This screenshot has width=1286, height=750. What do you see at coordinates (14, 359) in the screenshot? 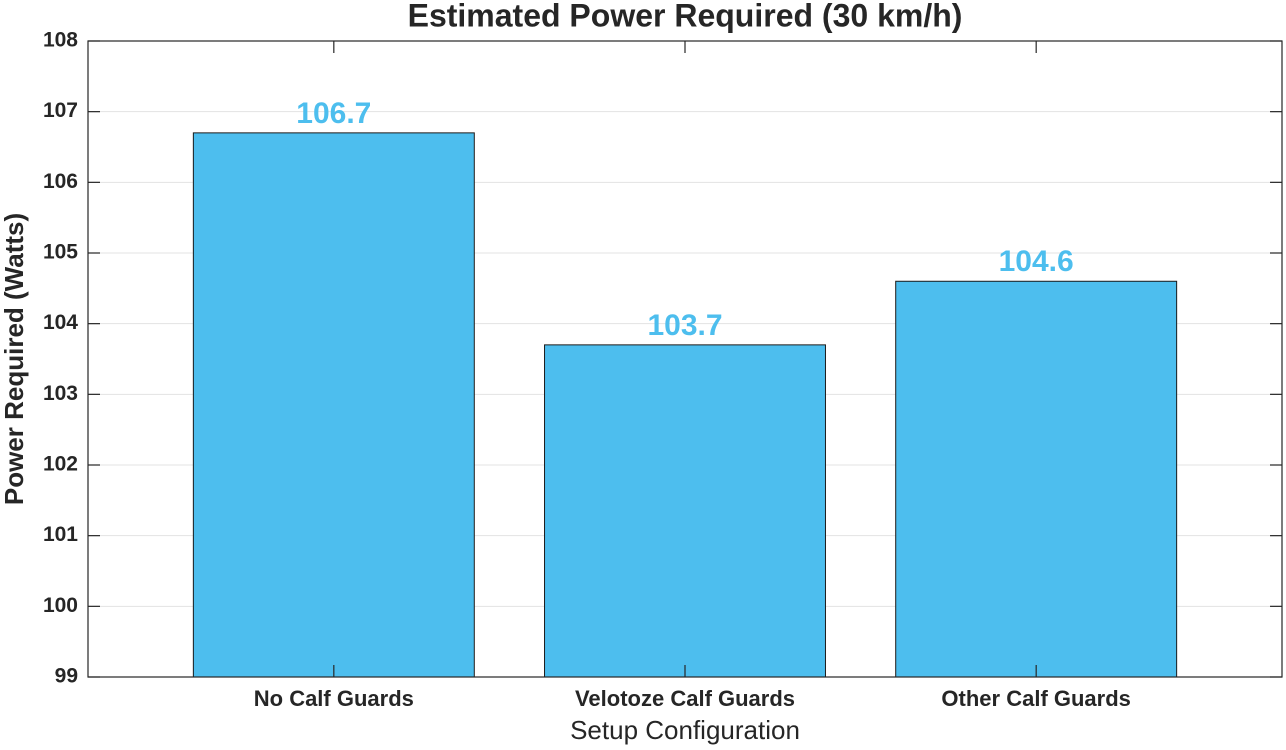
I see `y-axis-label: Power Required (Watts)` at bounding box center [14, 359].